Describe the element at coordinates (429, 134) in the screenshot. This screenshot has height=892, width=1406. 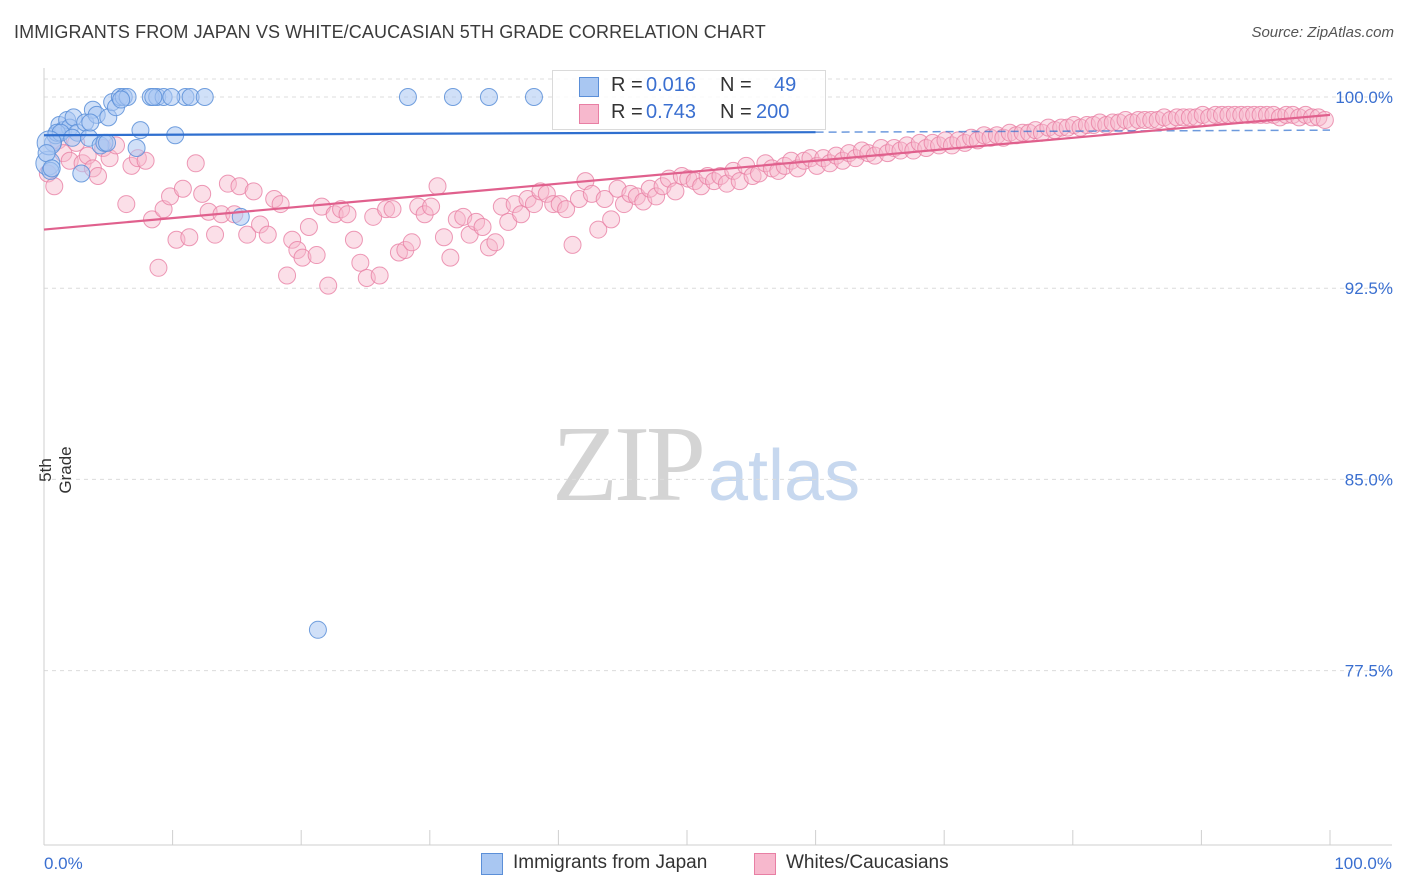
I see `trend-line-japan` at that location.